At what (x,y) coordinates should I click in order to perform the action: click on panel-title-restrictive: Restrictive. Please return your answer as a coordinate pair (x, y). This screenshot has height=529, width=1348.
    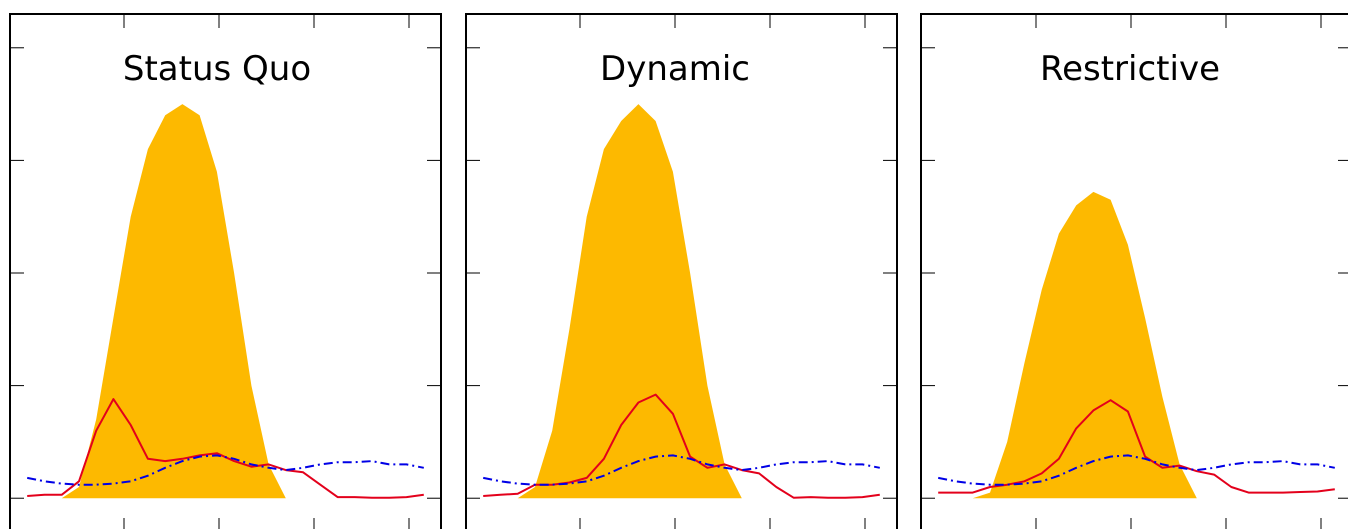
    Looking at the image, I should click on (1130, 69).